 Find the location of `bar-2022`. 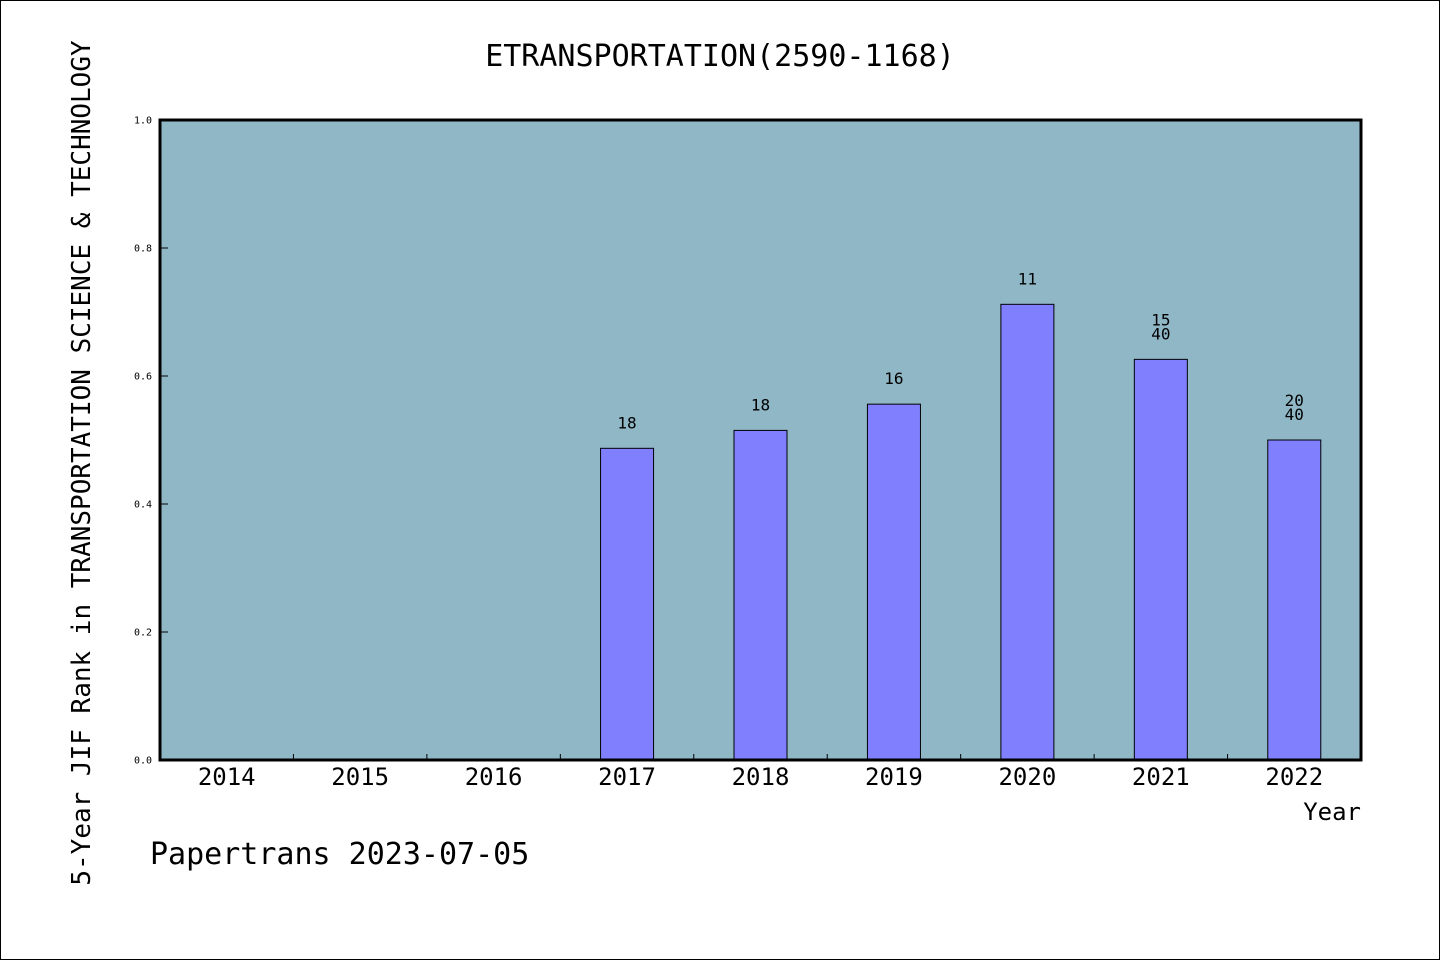

bar-2022 is located at coordinates (1294, 600).